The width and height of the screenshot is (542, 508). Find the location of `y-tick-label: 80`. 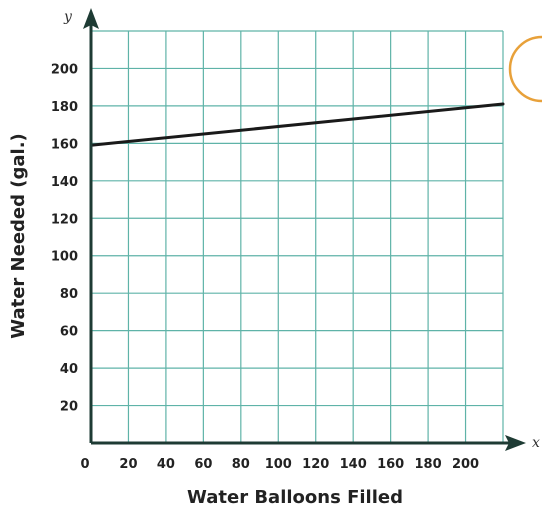

y-tick-label: 80 is located at coordinates (69, 294).